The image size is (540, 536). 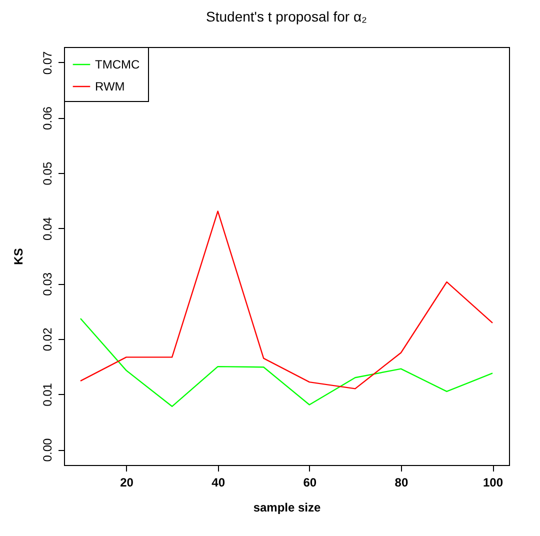 I want to click on chart-title: Student's t proposal for α₂, so click(x=286, y=16).